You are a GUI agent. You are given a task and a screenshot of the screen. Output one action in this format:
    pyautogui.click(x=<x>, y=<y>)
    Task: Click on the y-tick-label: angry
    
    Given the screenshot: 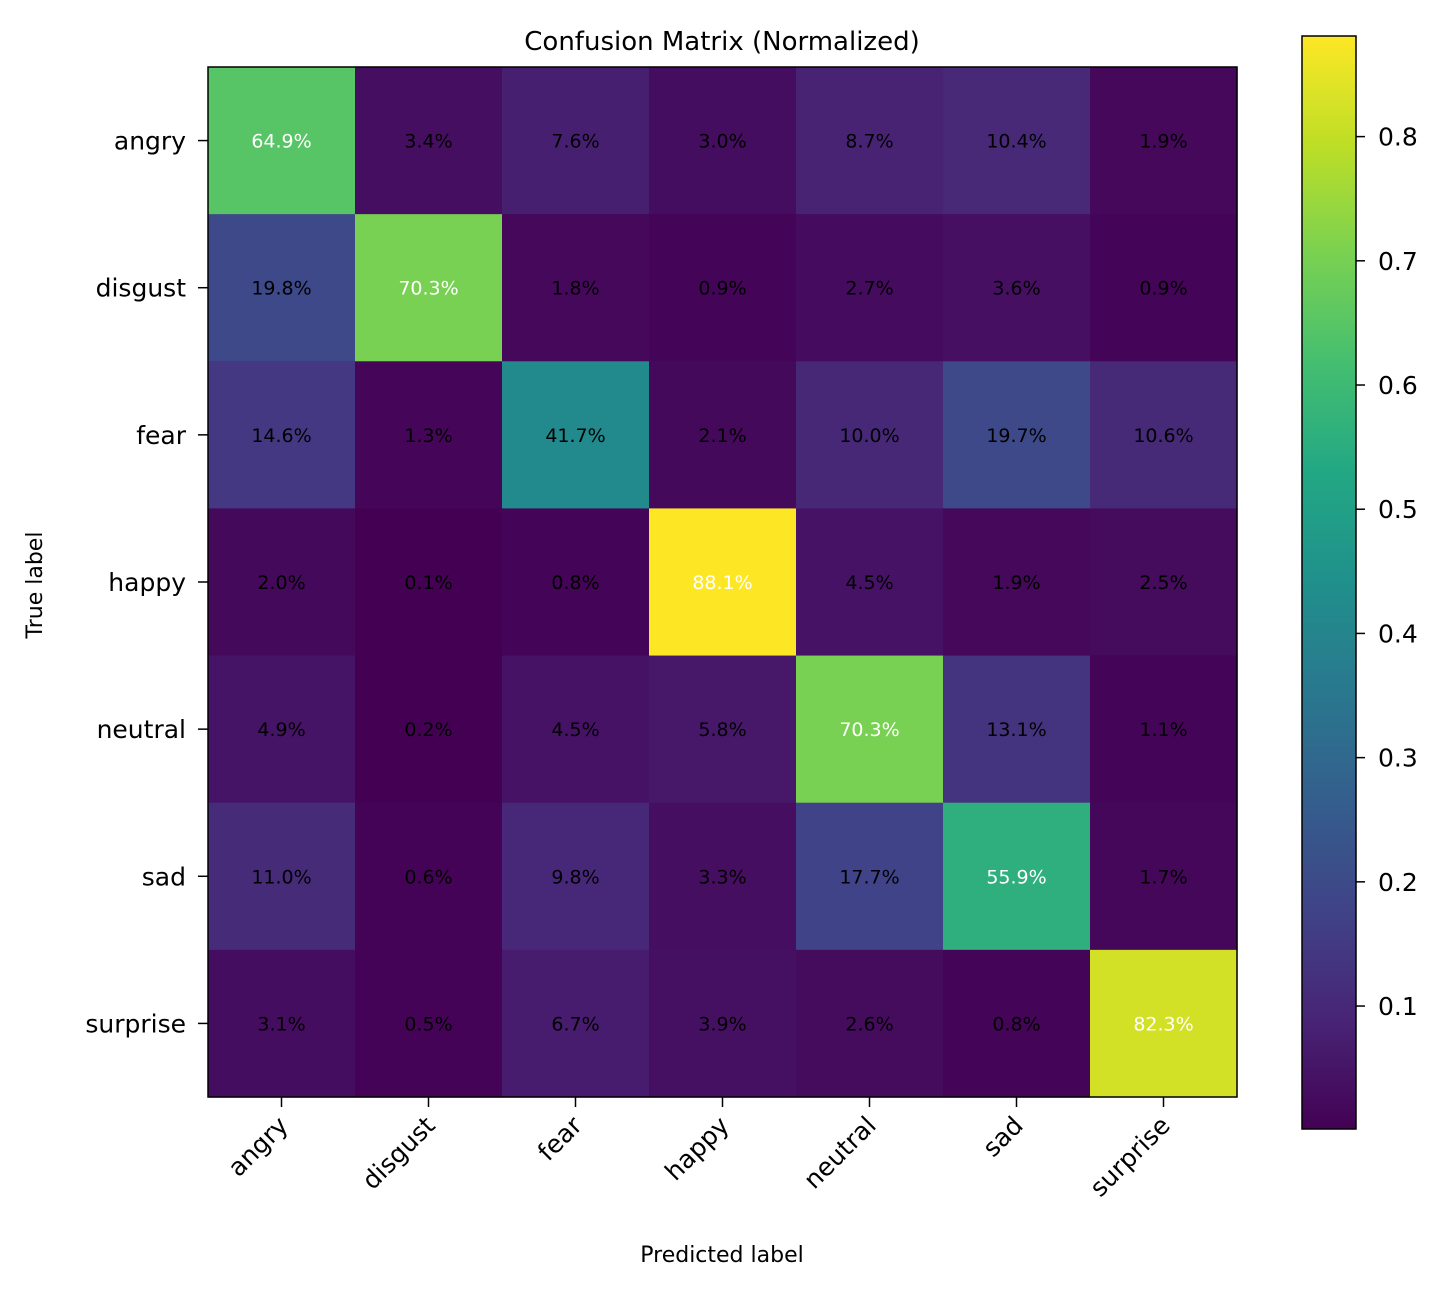 What is the action you would take?
    pyautogui.click(x=150, y=141)
    